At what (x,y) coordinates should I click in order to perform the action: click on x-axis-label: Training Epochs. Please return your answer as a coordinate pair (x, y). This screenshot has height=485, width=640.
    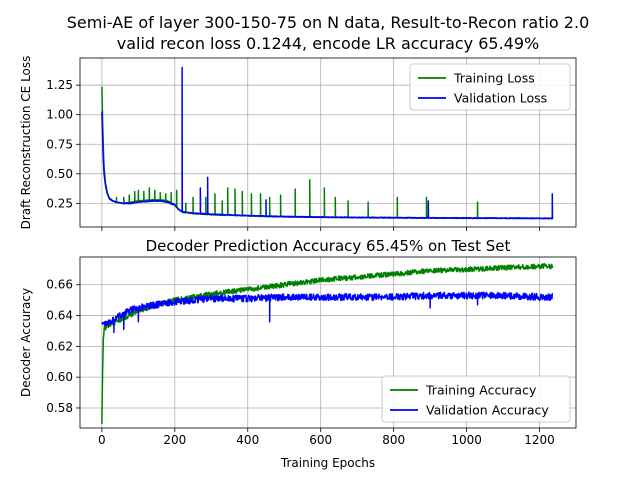
    Looking at the image, I should click on (327, 463).